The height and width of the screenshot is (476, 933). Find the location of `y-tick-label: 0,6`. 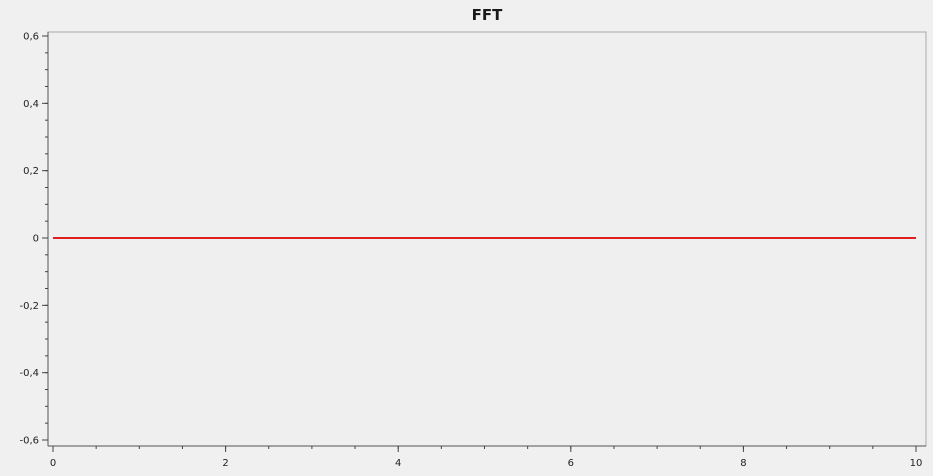

y-tick-label: 0,6 is located at coordinates (31, 37).